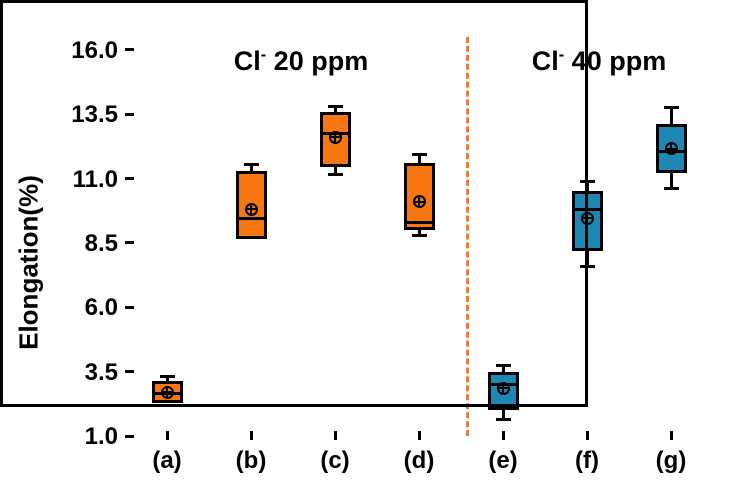 The height and width of the screenshot is (503, 750). I want to click on group-title-cl40-rest: 40 ppm, so click(615, 61).